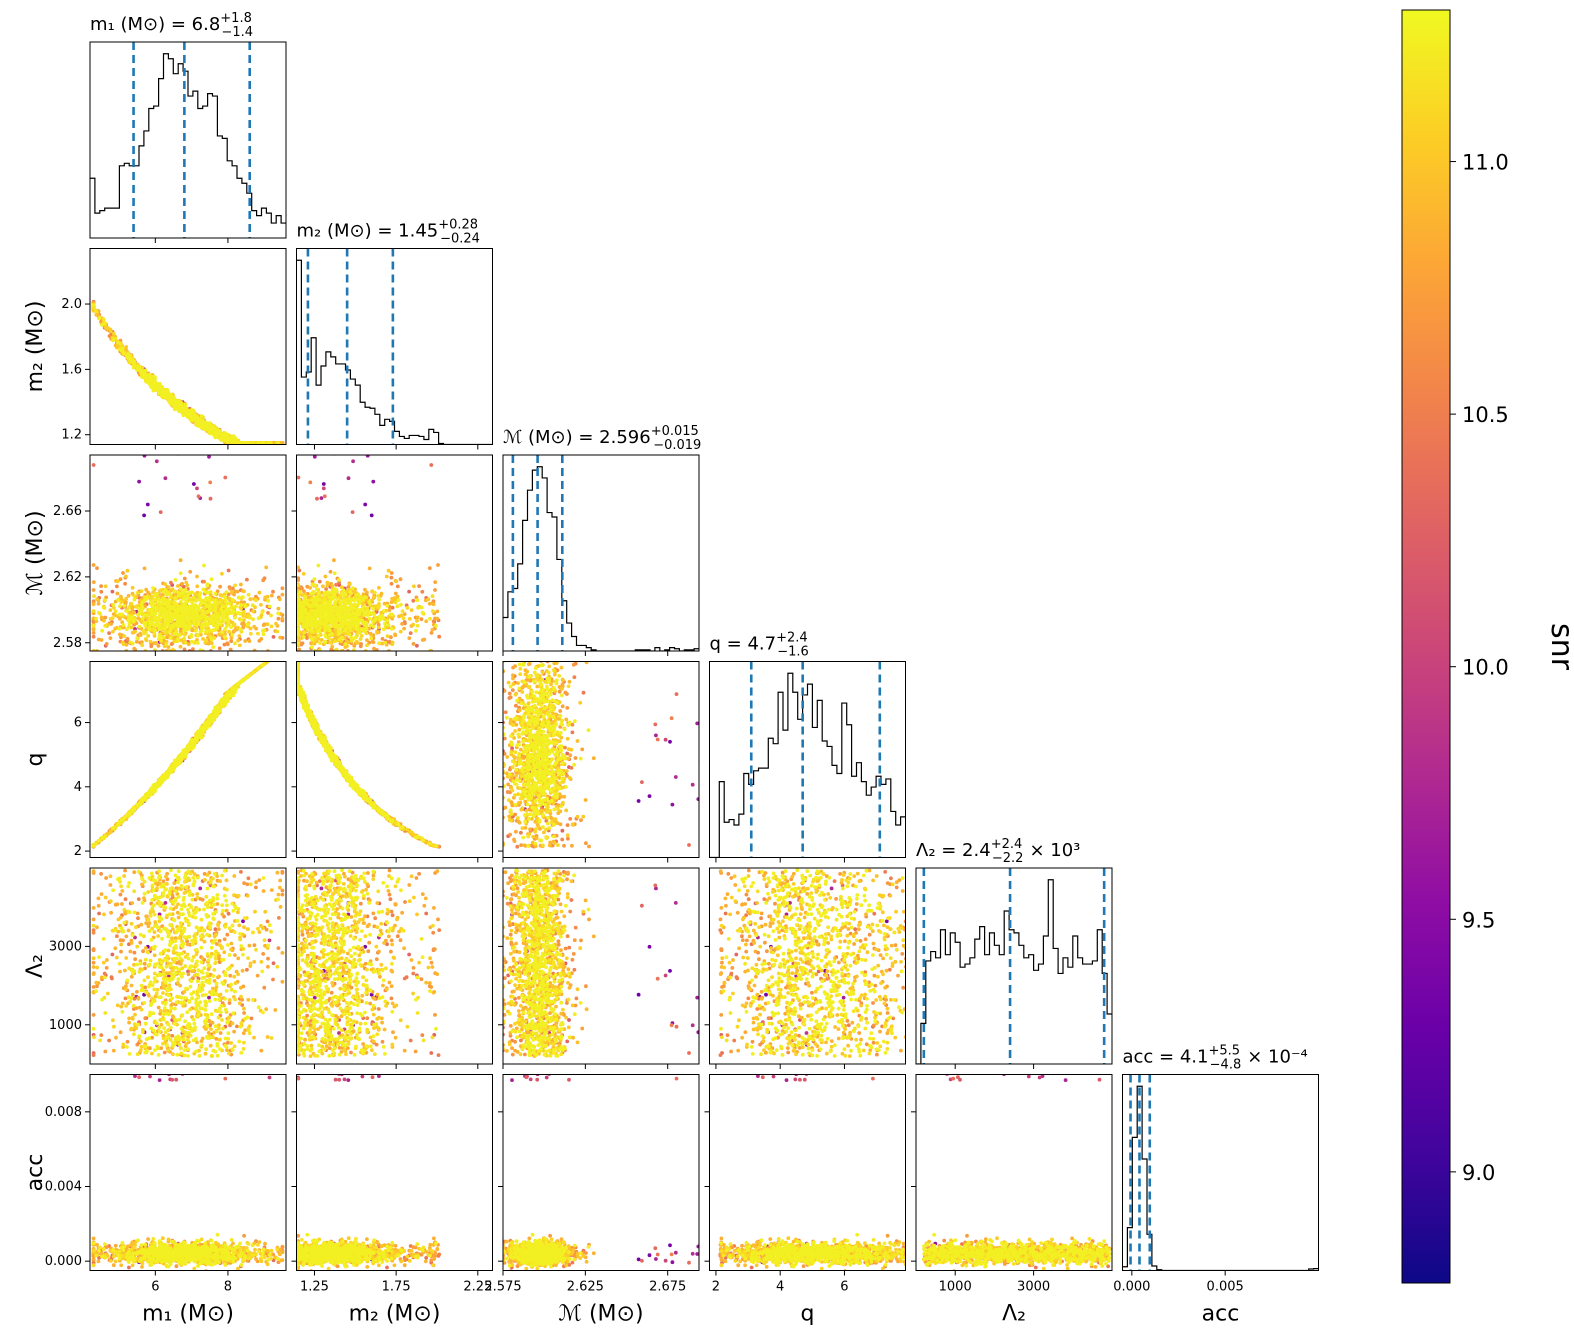  Describe the element at coordinates (155, 555) in the screenshot. I see `panel-mc-m1: 2.582.622.66ℳ (M⊙)` at that location.